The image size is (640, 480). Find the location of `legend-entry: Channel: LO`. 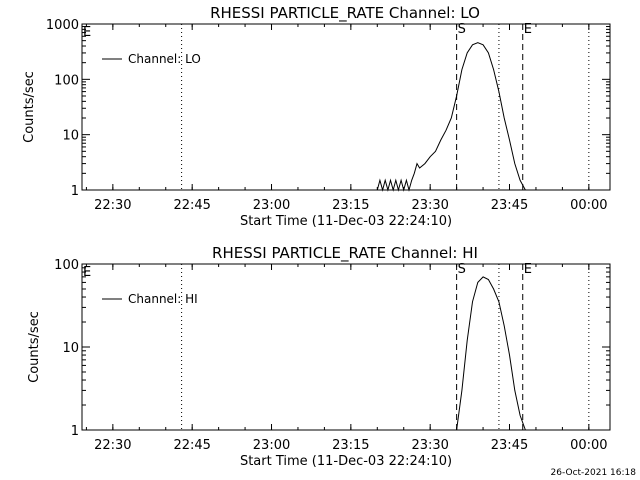

legend-entry: Channel: LO is located at coordinates (164, 59).